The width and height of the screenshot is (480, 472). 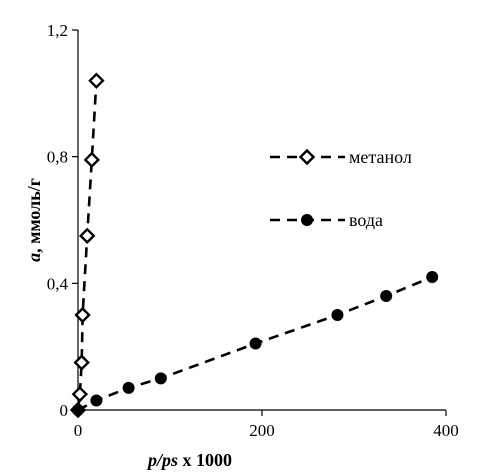 What do you see at coordinates (78, 430) in the screenshot?
I see `x-tick-label: 0` at bounding box center [78, 430].